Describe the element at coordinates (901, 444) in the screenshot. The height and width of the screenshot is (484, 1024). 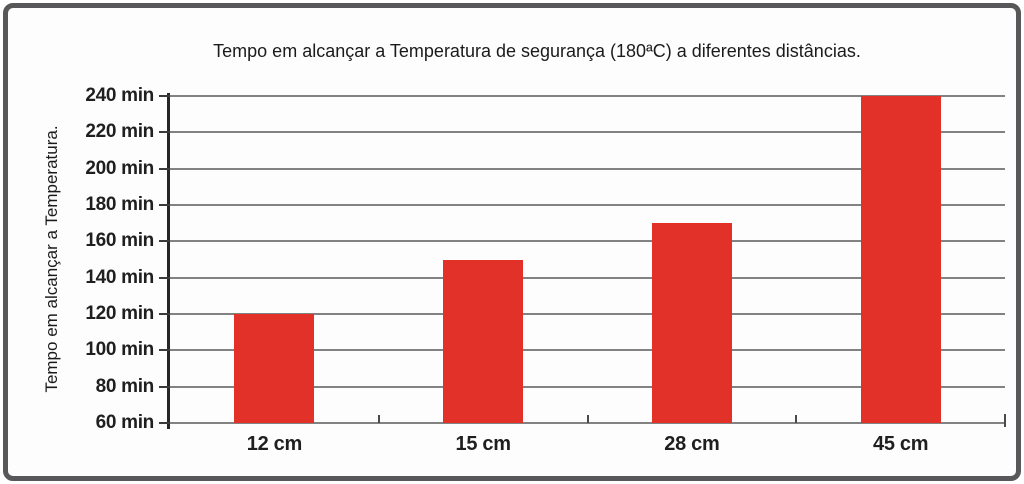
I see `x-tick-label-45-cm: 45 cm` at that location.